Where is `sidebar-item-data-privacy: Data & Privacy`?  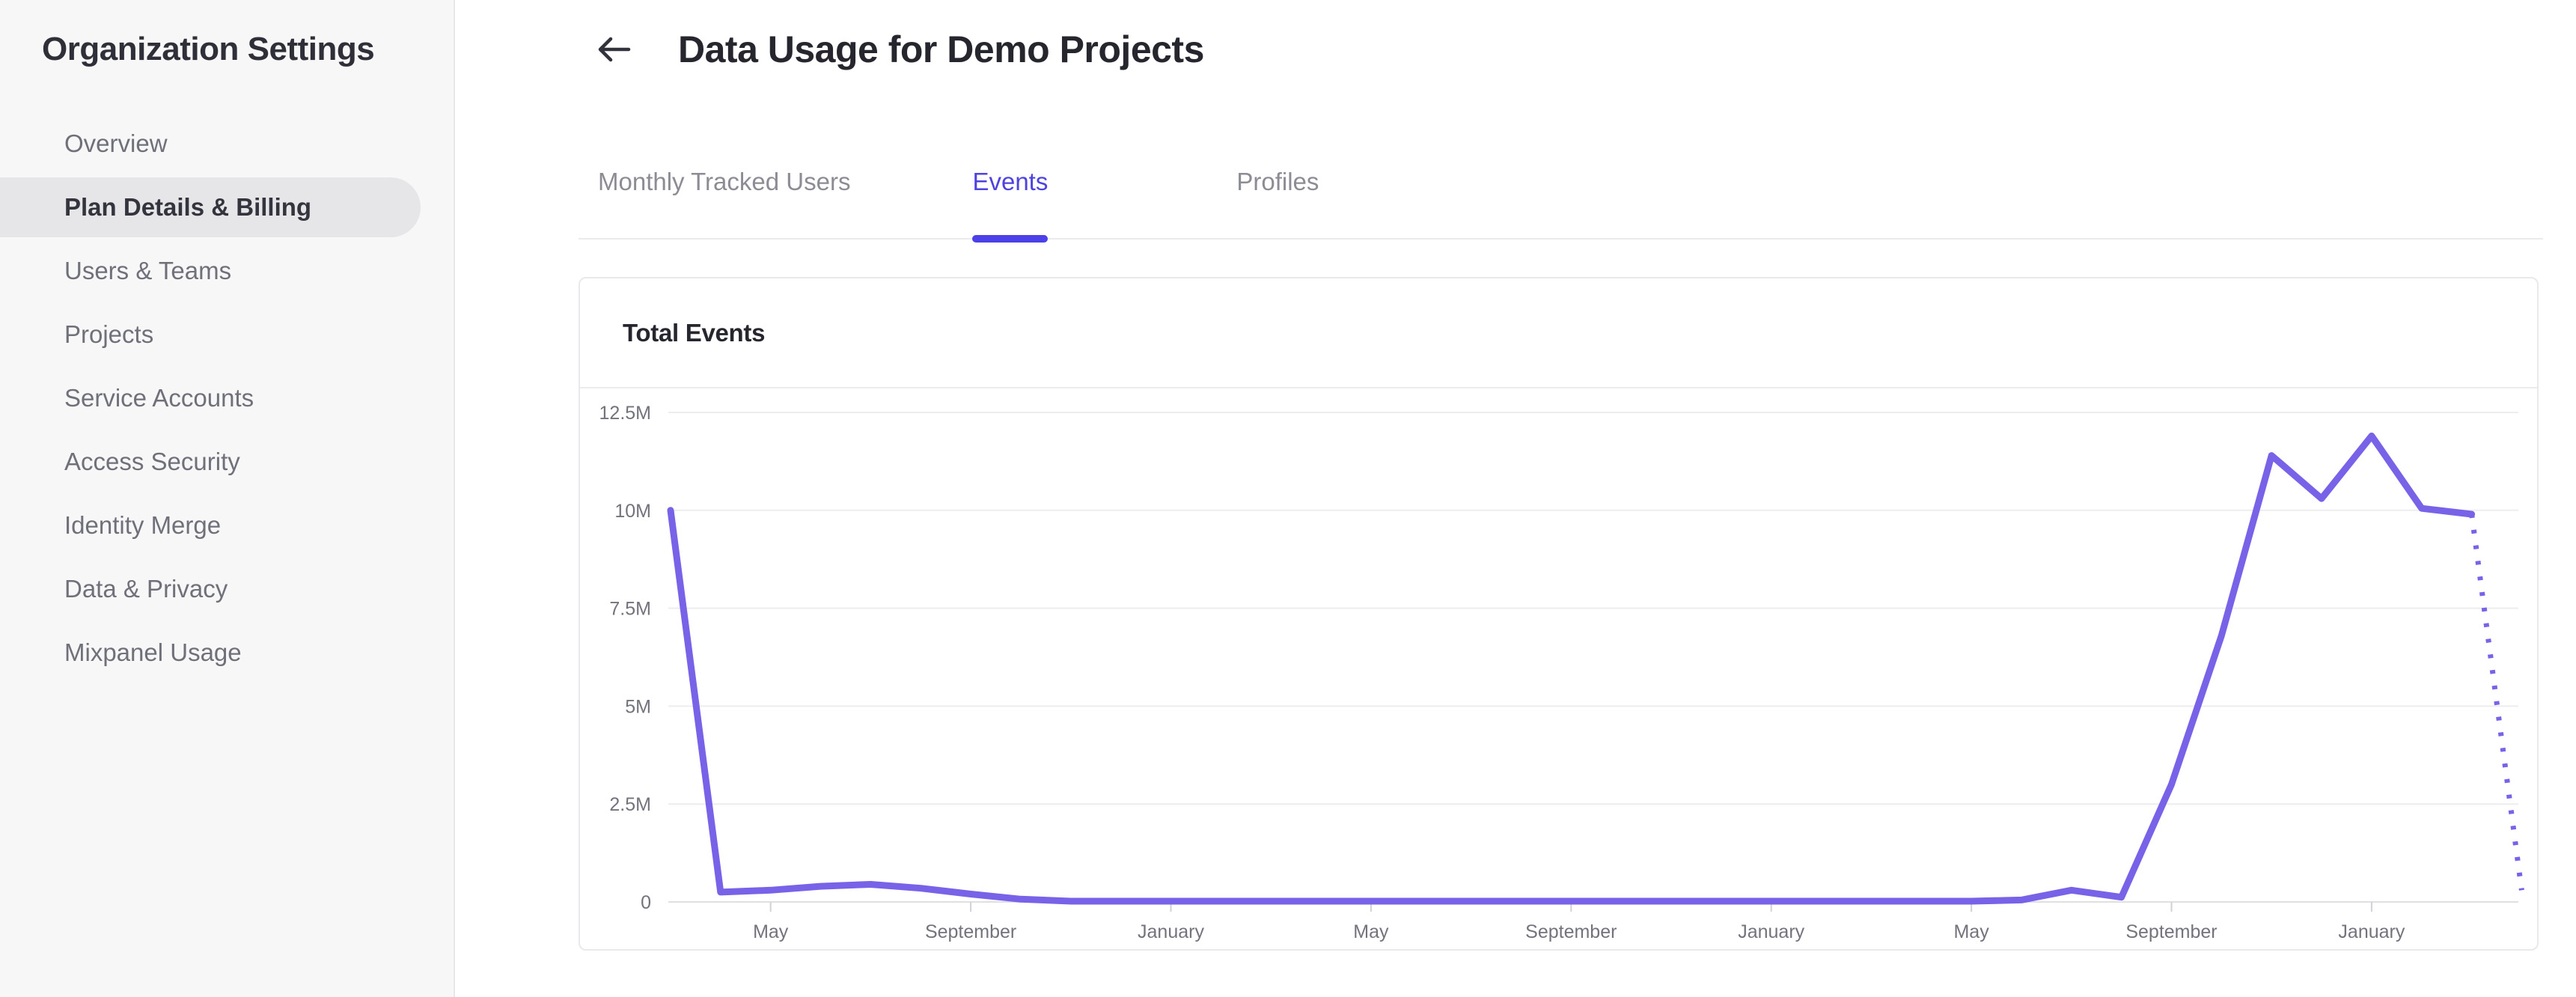 sidebar-item-data-privacy: Data & Privacy is located at coordinates (210, 589).